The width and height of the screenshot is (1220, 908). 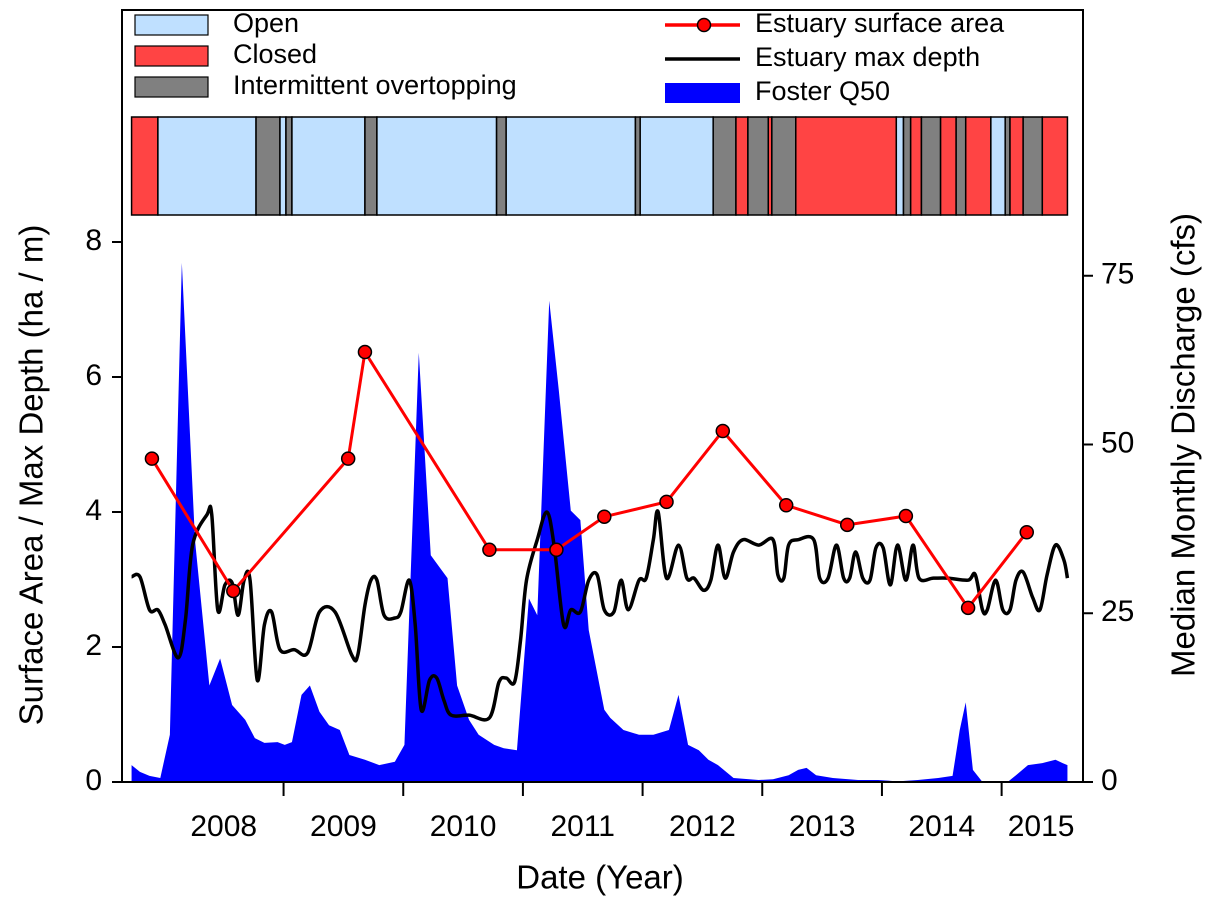 I want to click on y2-tick-label: 0, so click(x=1109, y=780).